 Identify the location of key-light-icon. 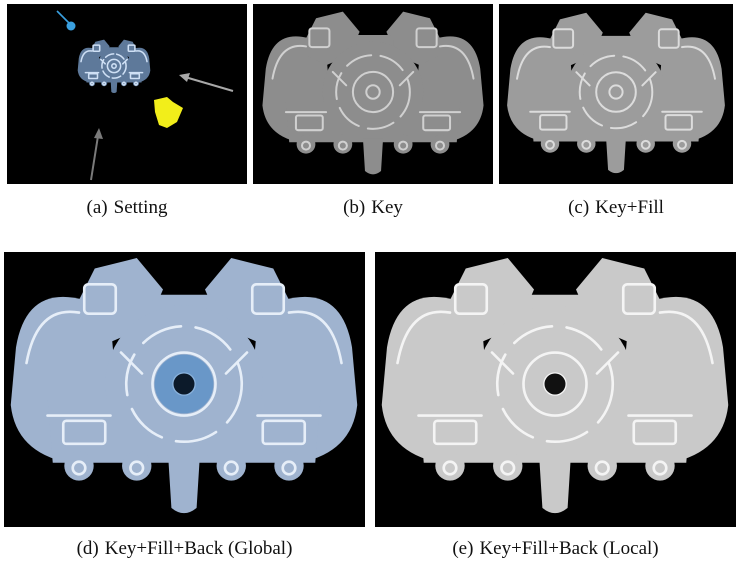
(71, 26).